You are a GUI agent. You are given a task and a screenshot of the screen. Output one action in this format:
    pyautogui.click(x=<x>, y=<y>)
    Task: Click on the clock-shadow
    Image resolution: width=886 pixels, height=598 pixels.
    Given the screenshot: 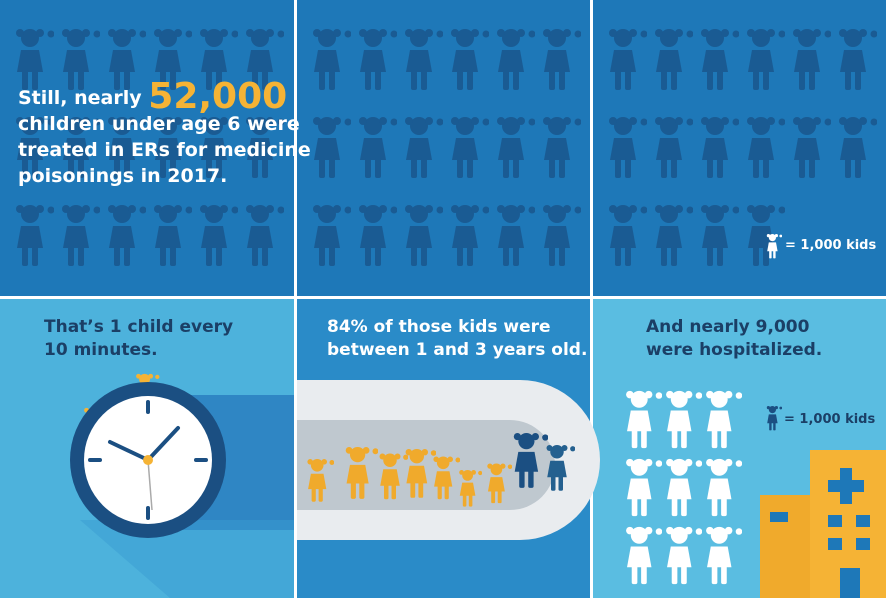 What is the action you would take?
    pyautogui.click(x=187, y=559)
    